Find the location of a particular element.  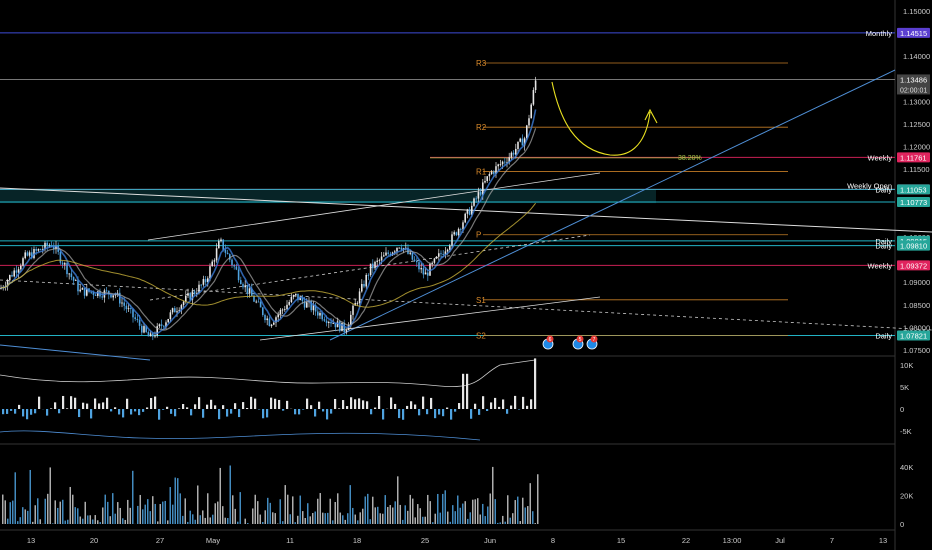

level-price-tag-text: 1.10773 is located at coordinates (913, 202).